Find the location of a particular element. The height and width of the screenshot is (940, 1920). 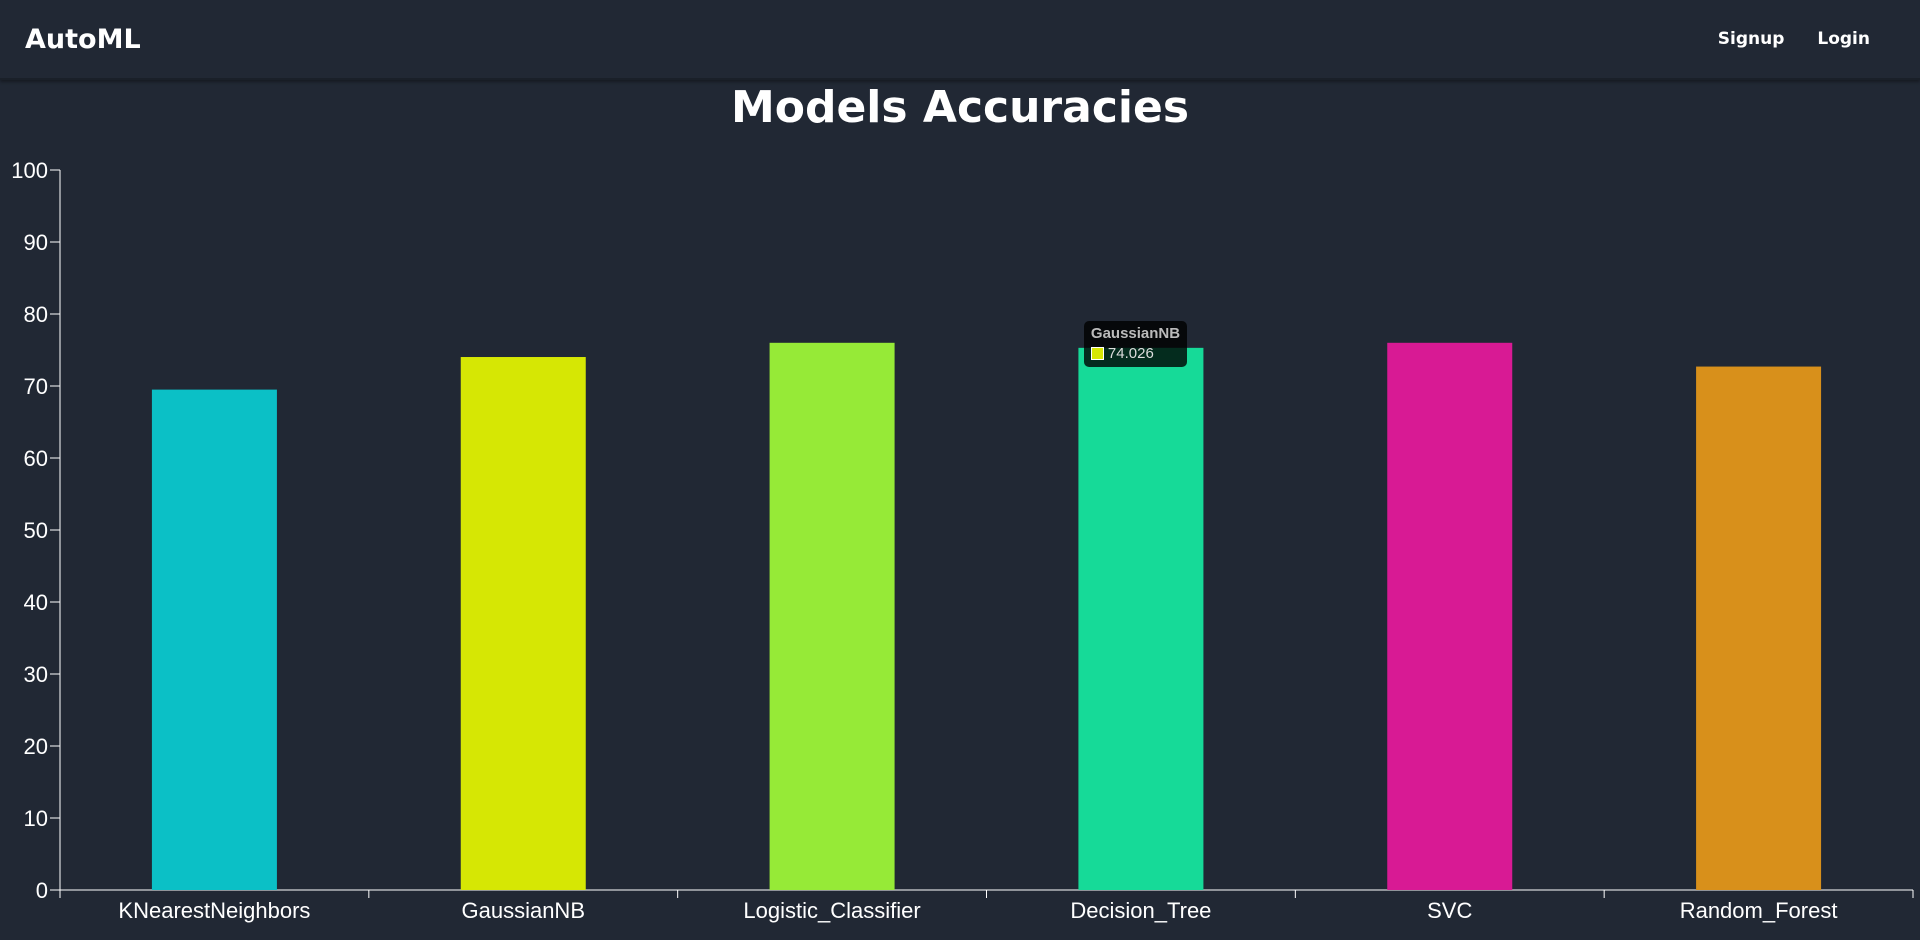

brand-logo: AutoML is located at coordinates (83, 39).